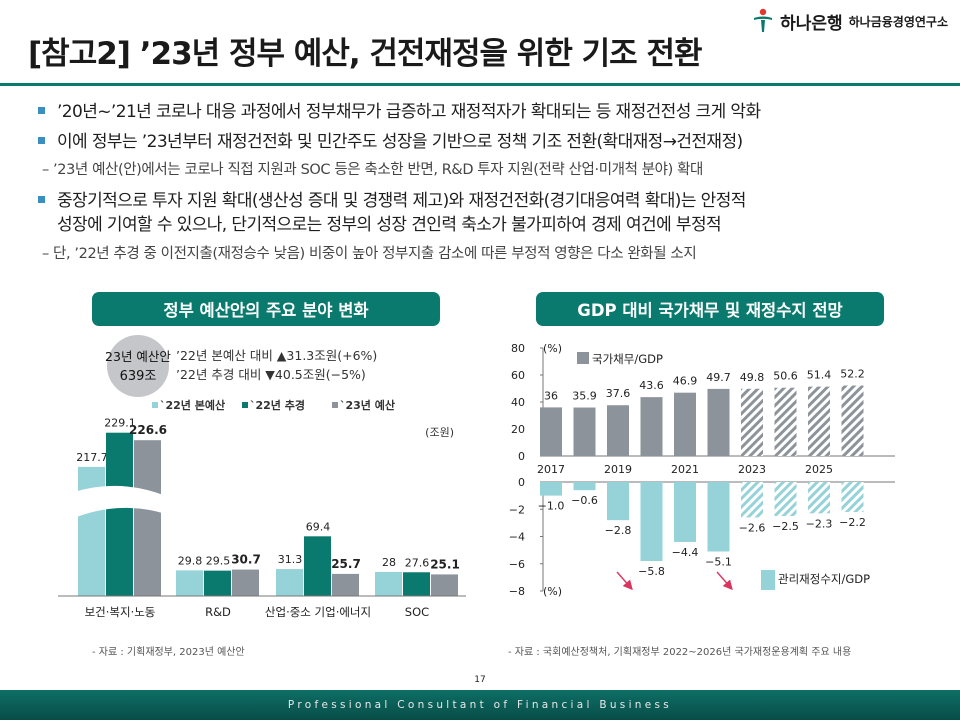 Image resolution: width=960 pixels, height=720 pixels. I want to click on summary-circle-line1: 23년 예산안, so click(138, 356).